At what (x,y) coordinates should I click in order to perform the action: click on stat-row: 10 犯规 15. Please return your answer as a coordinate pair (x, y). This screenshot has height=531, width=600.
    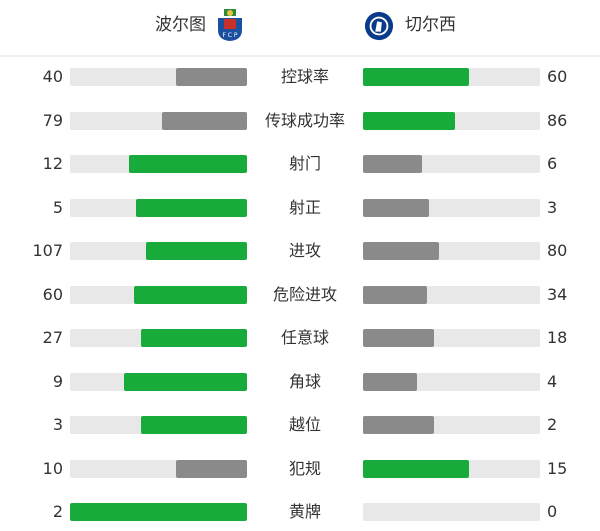
    Looking at the image, I should click on (300, 469).